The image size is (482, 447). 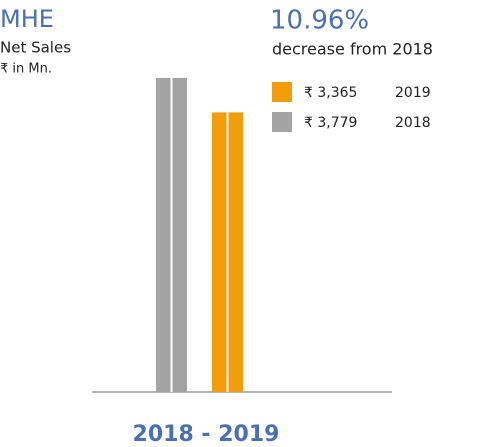 What do you see at coordinates (206, 434) in the screenshot?
I see `x-axis-label: 2018 - 2019` at bounding box center [206, 434].